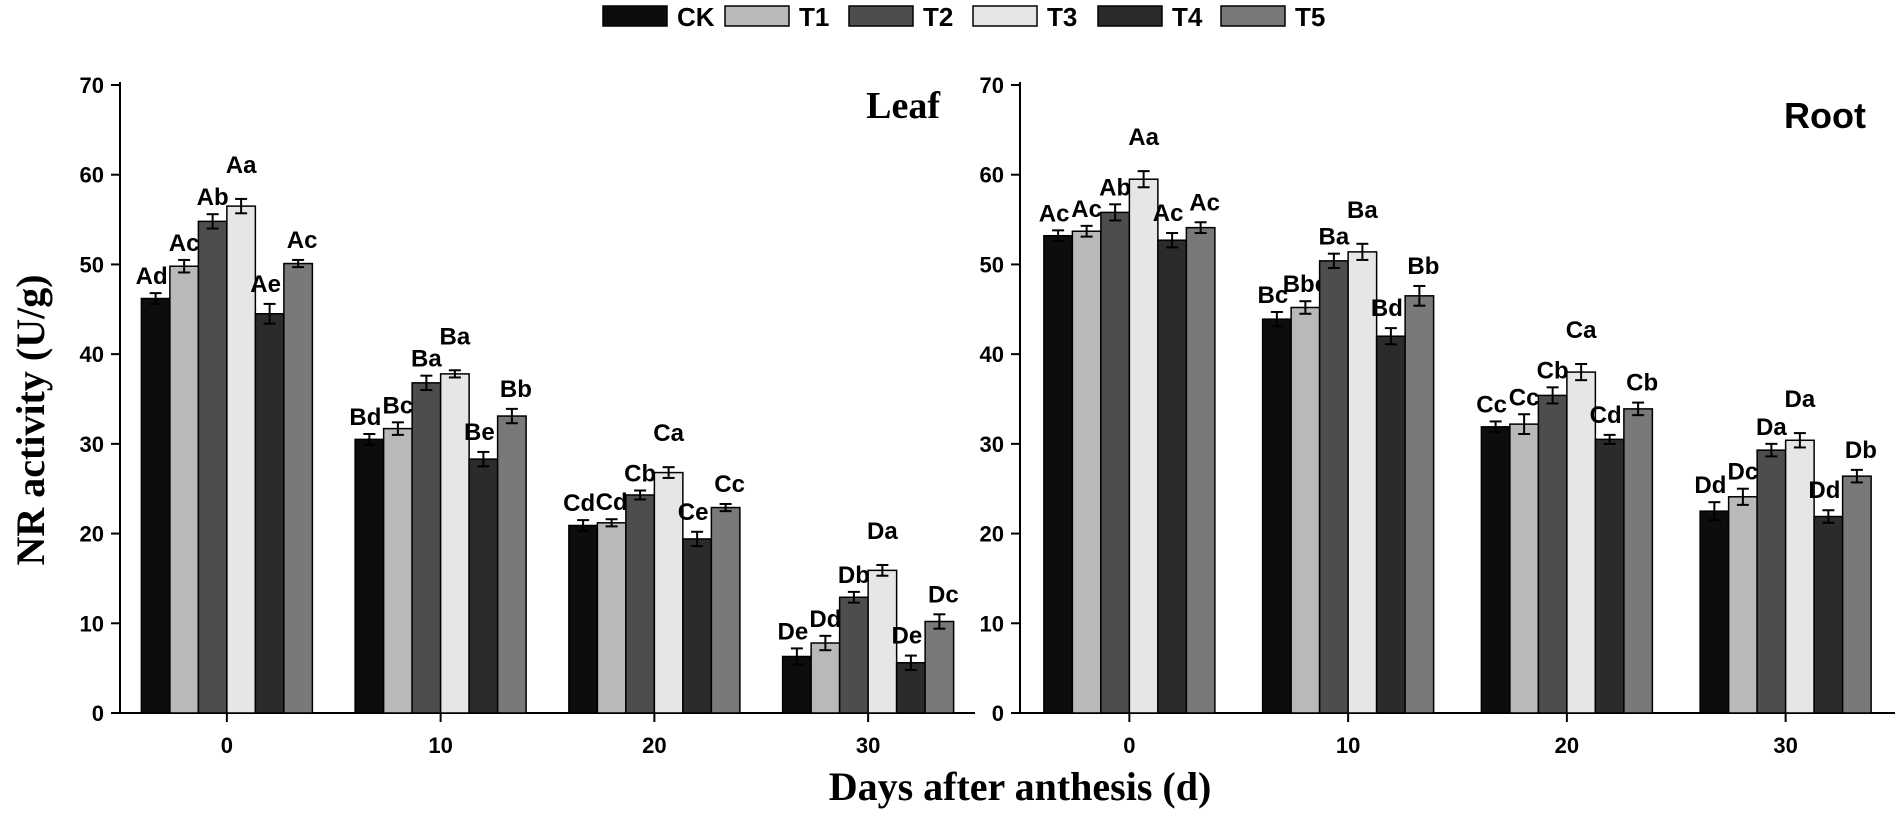 Image resolution: width=1900 pixels, height=818 pixels. Describe the element at coordinates (152, 276) in the screenshot. I see `significance-label: Ad` at that location.